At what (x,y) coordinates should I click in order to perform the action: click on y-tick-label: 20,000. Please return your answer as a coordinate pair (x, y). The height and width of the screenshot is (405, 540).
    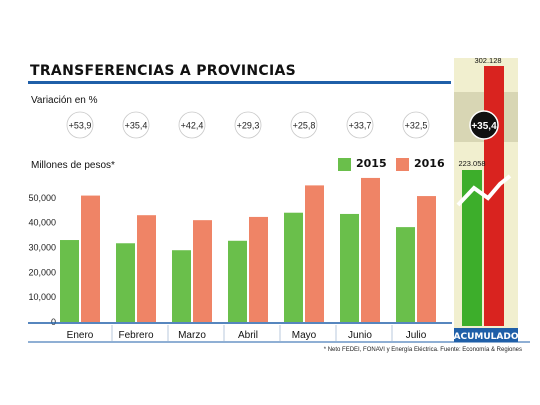
    Looking at the image, I should click on (42, 272).